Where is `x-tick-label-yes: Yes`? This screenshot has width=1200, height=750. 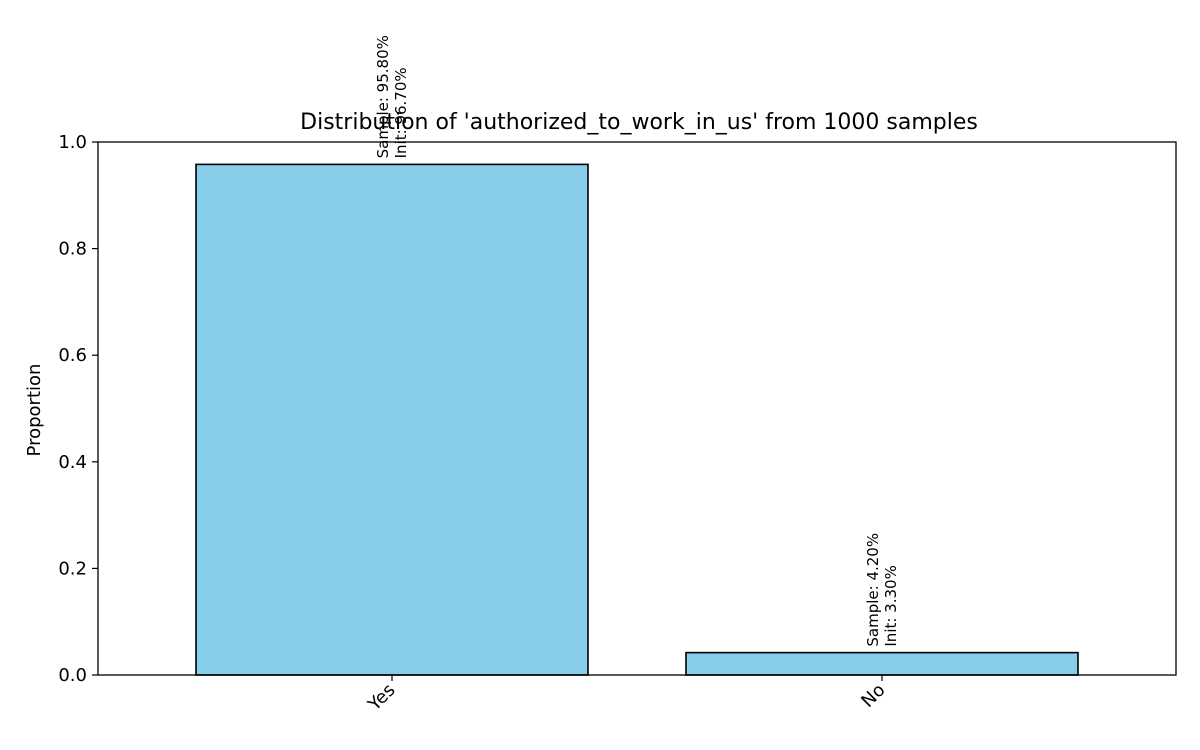
x-tick-label-yes: Yes is located at coordinates (381, 698).